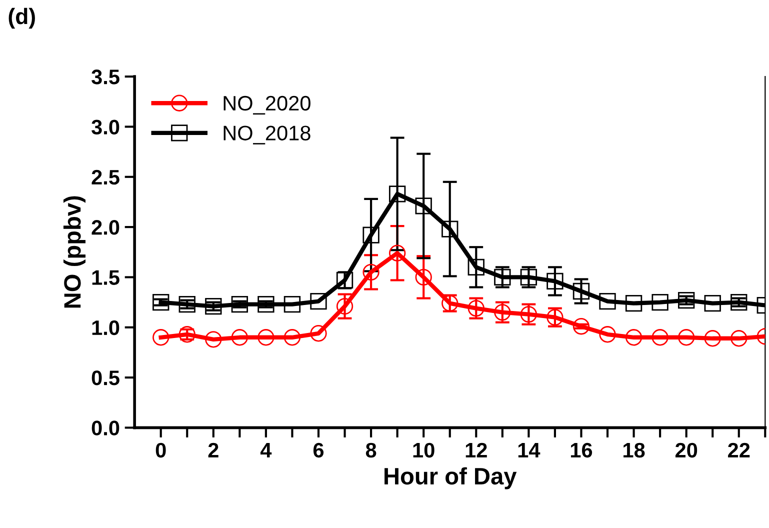  I want to click on x-tick-label: 2, so click(213, 450).